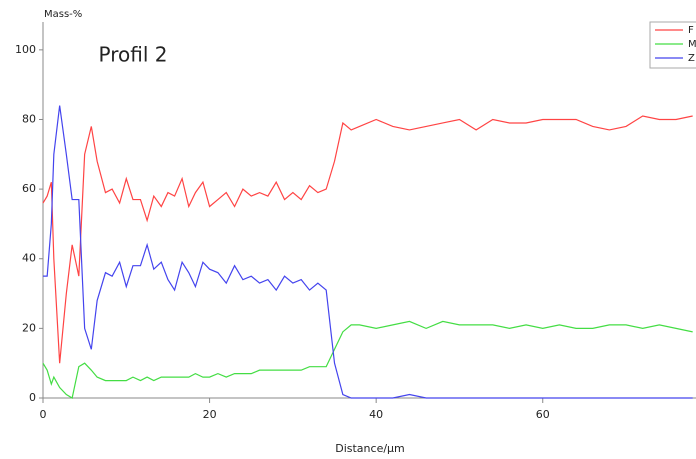 This screenshot has width=696, height=459. What do you see at coordinates (29, 327) in the screenshot?
I see `y-tick-label: 20` at bounding box center [29, 327].